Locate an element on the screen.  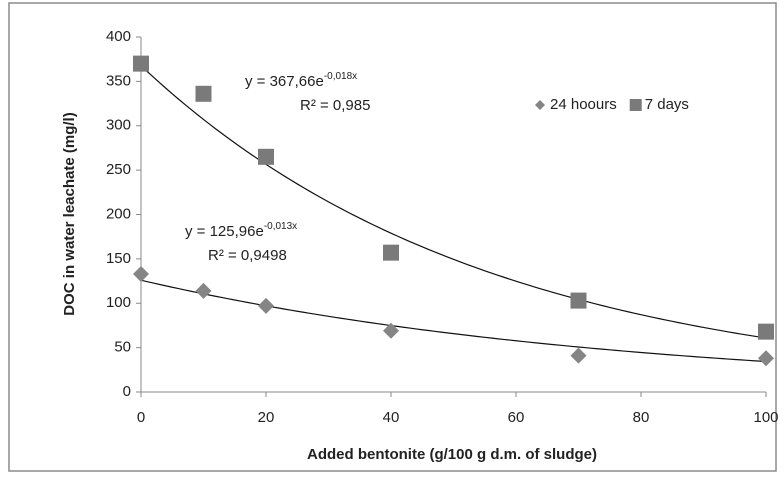
y-tick-label: 300 is located at coordinates (118, 125).